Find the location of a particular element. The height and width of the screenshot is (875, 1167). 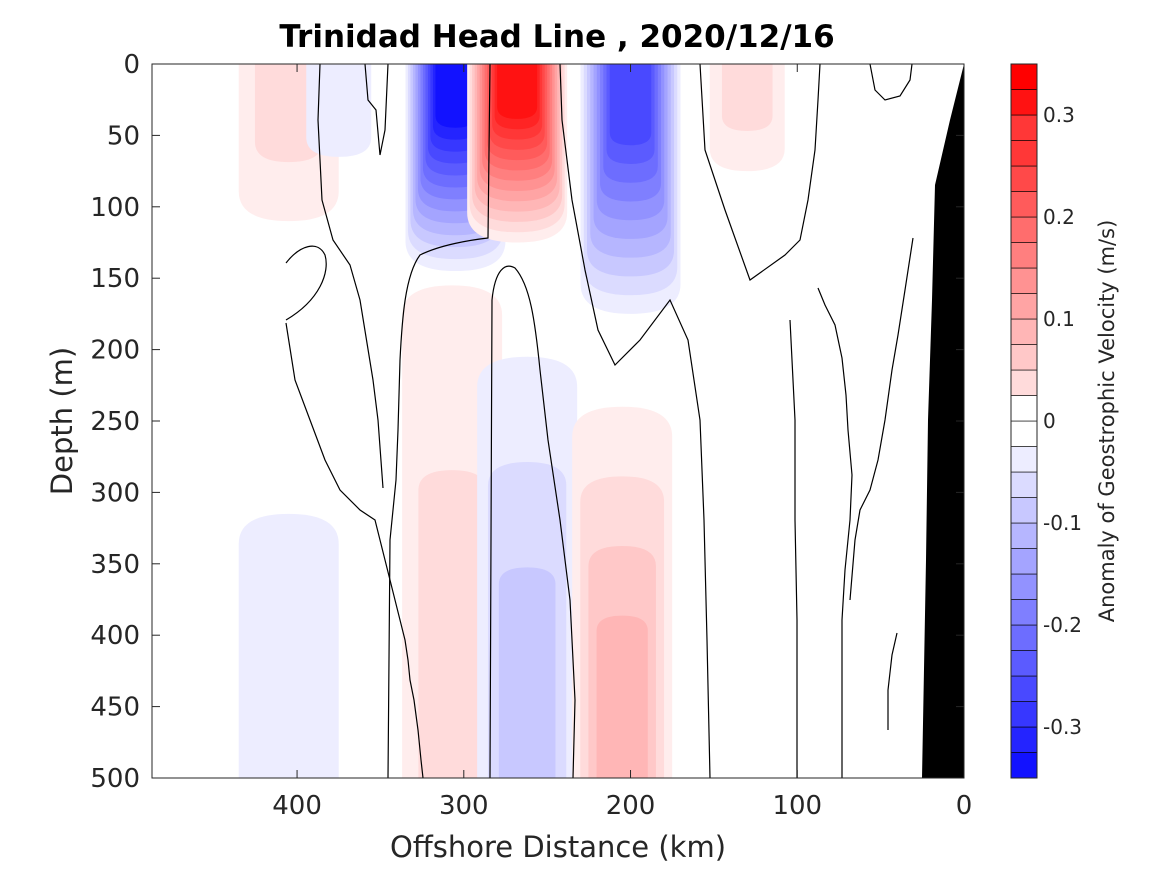

x-tick-label: 100 is located at coordinates (797, 806).